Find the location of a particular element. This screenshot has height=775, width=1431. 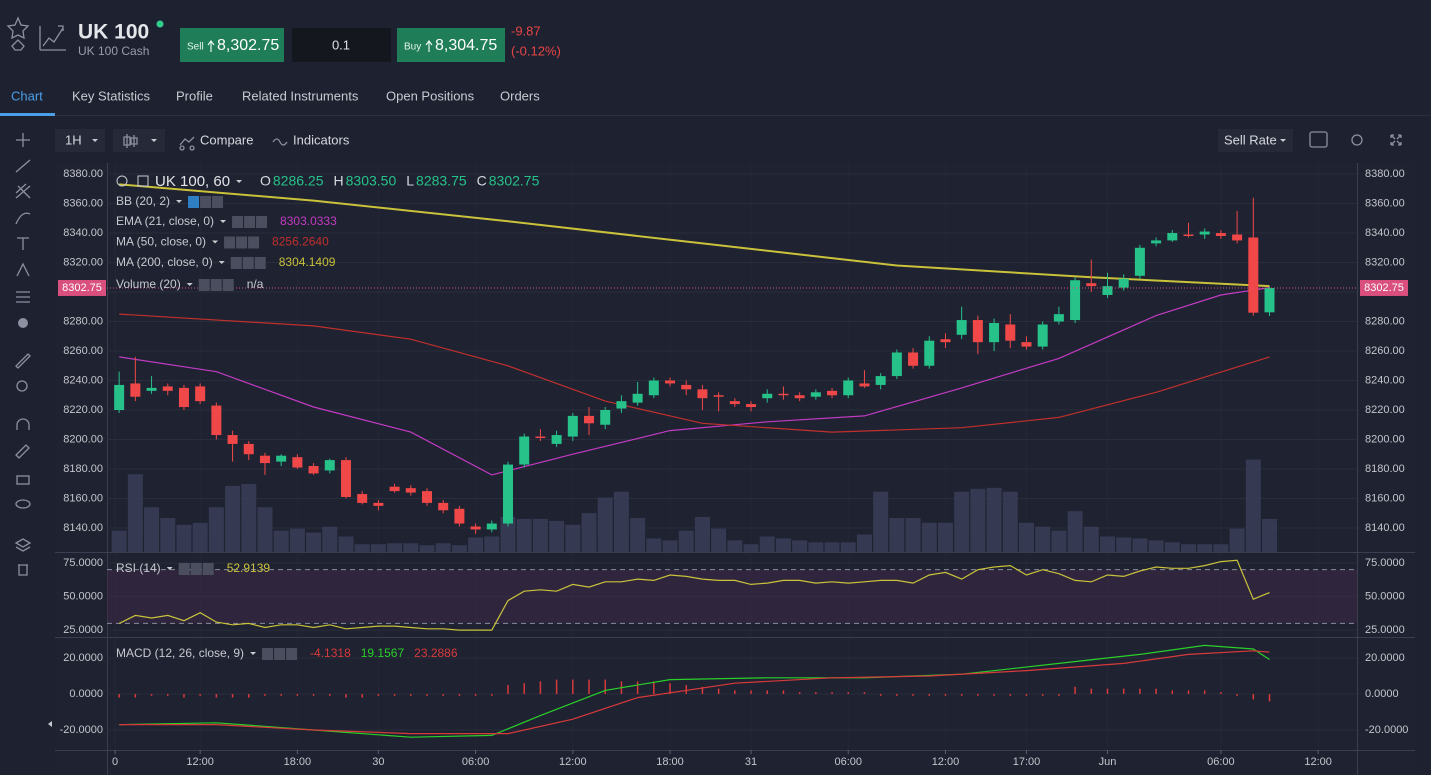

fib-tool is located at coordinates (23, 191).